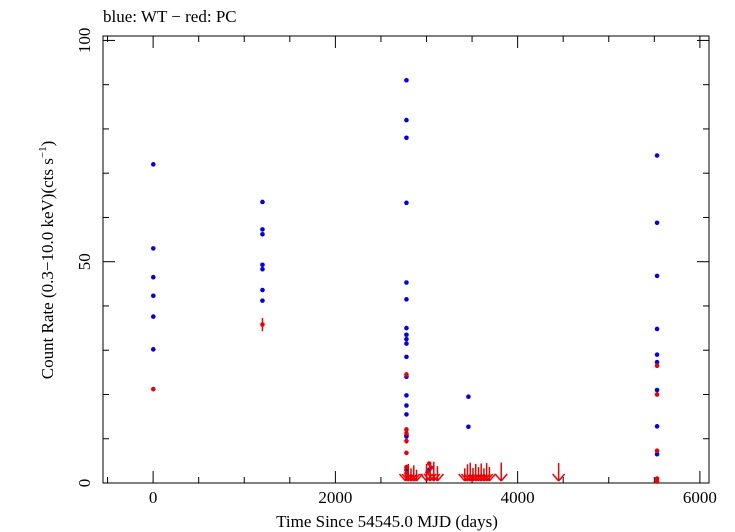 The width and height of the screenshot is (735, 532). I want to click on y-tick-label: 0, so click(84, 483).